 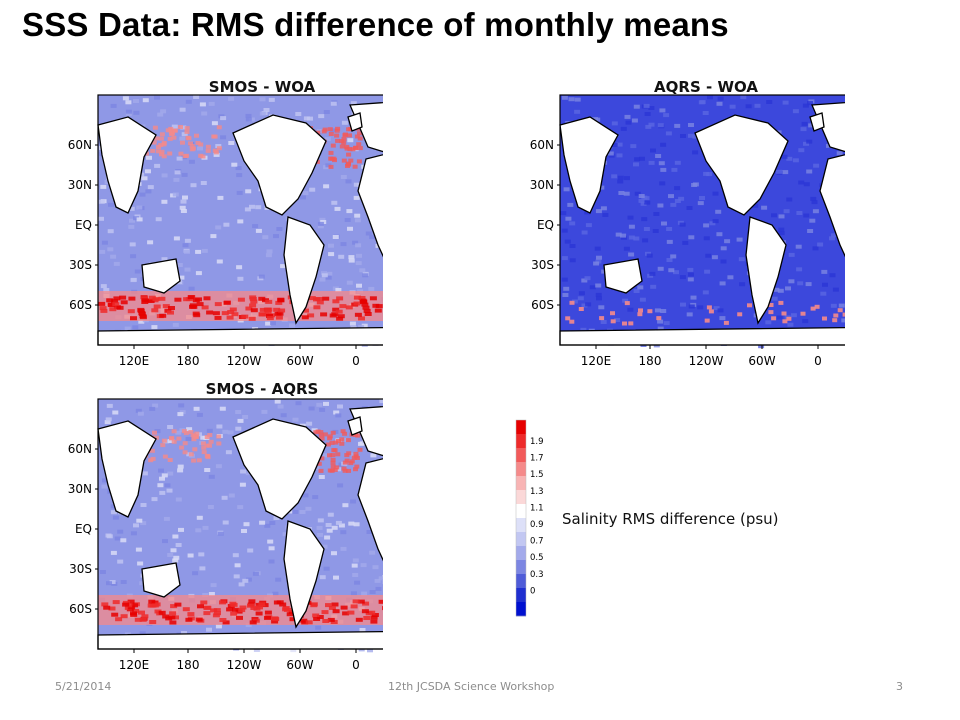 I want to click on colorbar-tick-label: 1.5, so click(x=537, y=475).